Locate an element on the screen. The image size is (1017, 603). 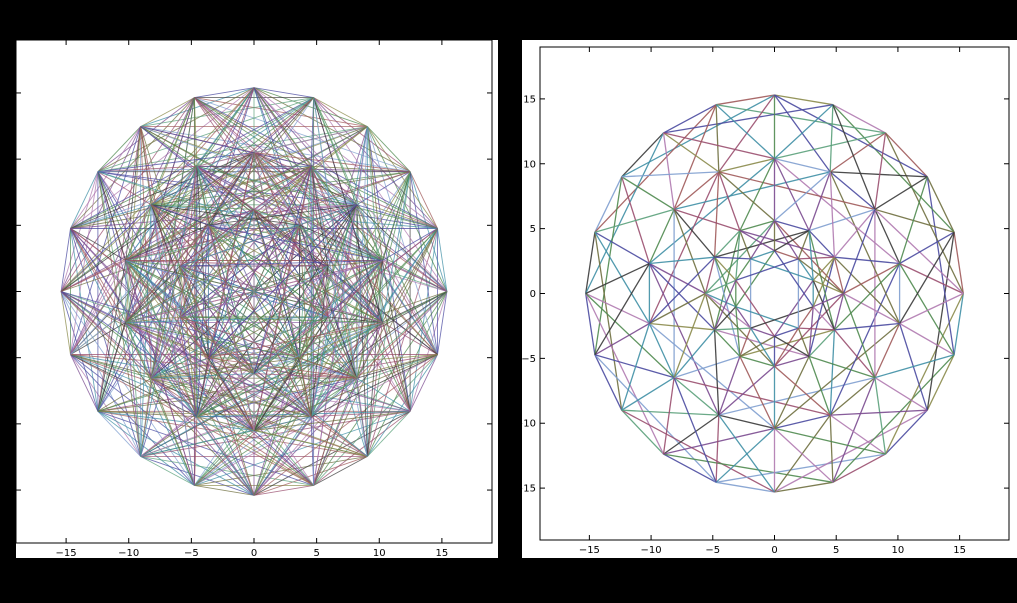
y-tick-label: 5 is located at coordinates (533, 229).